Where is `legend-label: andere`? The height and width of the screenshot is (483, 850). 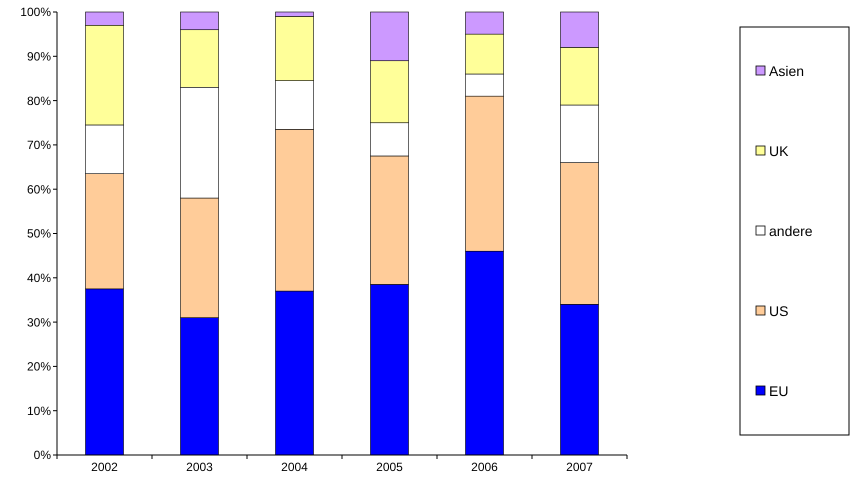 legend-label: andere is located at coordinates (791, 230).